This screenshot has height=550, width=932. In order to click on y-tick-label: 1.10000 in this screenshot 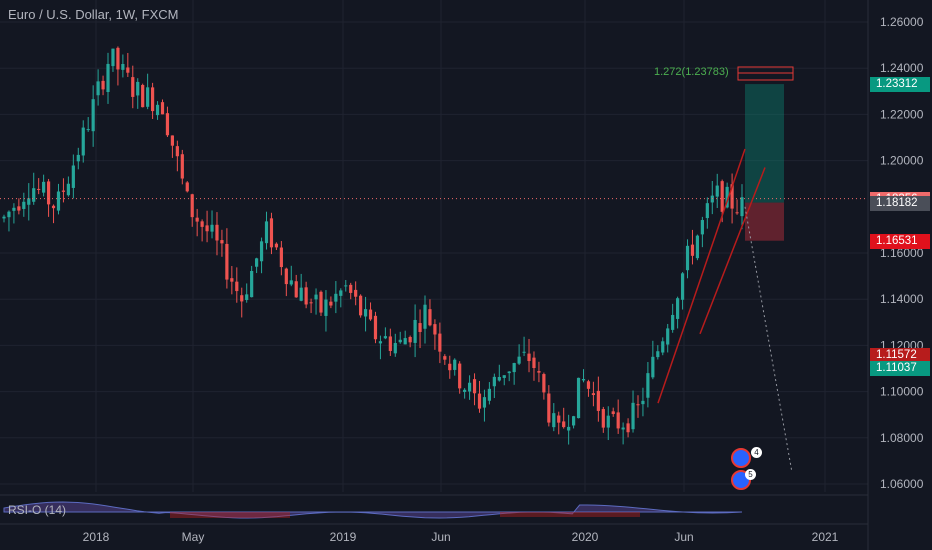, I will do `click(902, 392)`.